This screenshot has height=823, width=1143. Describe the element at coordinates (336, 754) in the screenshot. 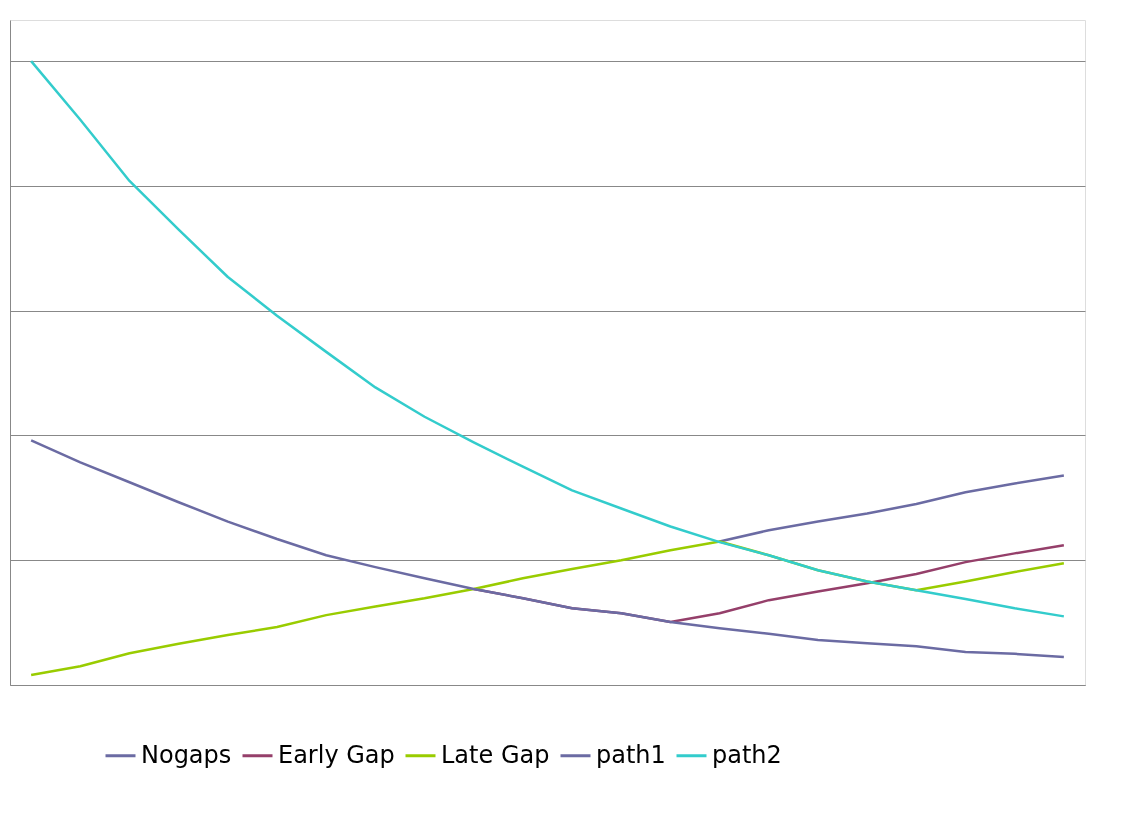

I see `legend-label: Early Gap` at that location.